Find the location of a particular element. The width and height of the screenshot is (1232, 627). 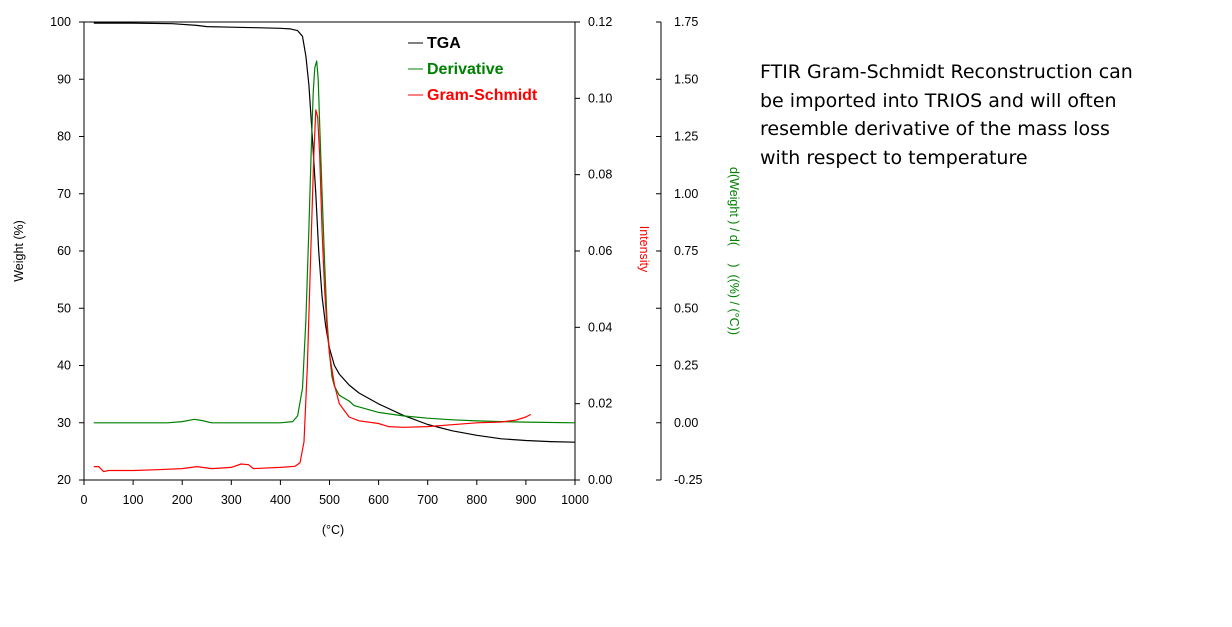

intensity-tick-label: 0.04 is located at coordinates (600, 327).